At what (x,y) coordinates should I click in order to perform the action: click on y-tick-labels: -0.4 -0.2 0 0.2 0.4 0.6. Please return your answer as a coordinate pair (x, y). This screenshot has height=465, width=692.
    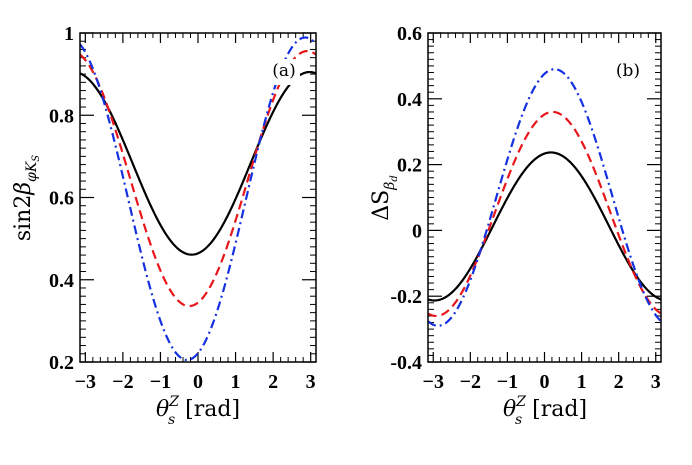
    Looking at the image, I should click on (406, 198).